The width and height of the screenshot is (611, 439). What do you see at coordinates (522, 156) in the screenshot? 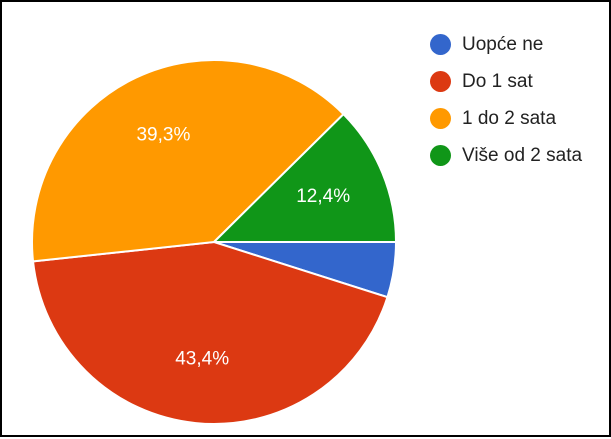
I see `legend-label: Više od 2 sata` at bounding box center [522, 156].